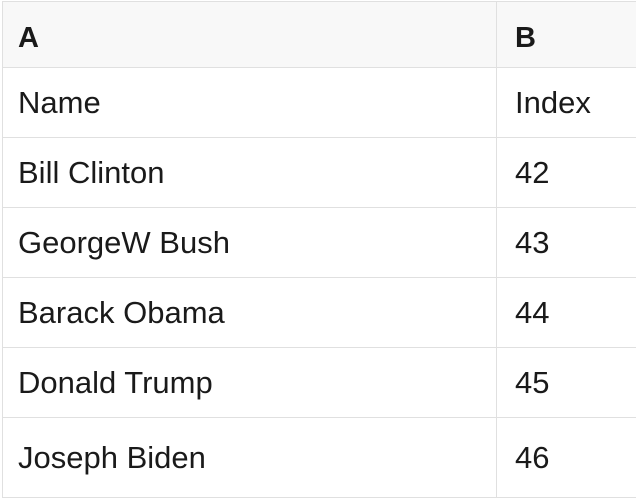 The width and height of the screenshot is (636, 498). What do you see at coordinates (250, 242) in the screenshot?
I see `table-cell: GeorgeW Bush` at bounding box center [250, 242].